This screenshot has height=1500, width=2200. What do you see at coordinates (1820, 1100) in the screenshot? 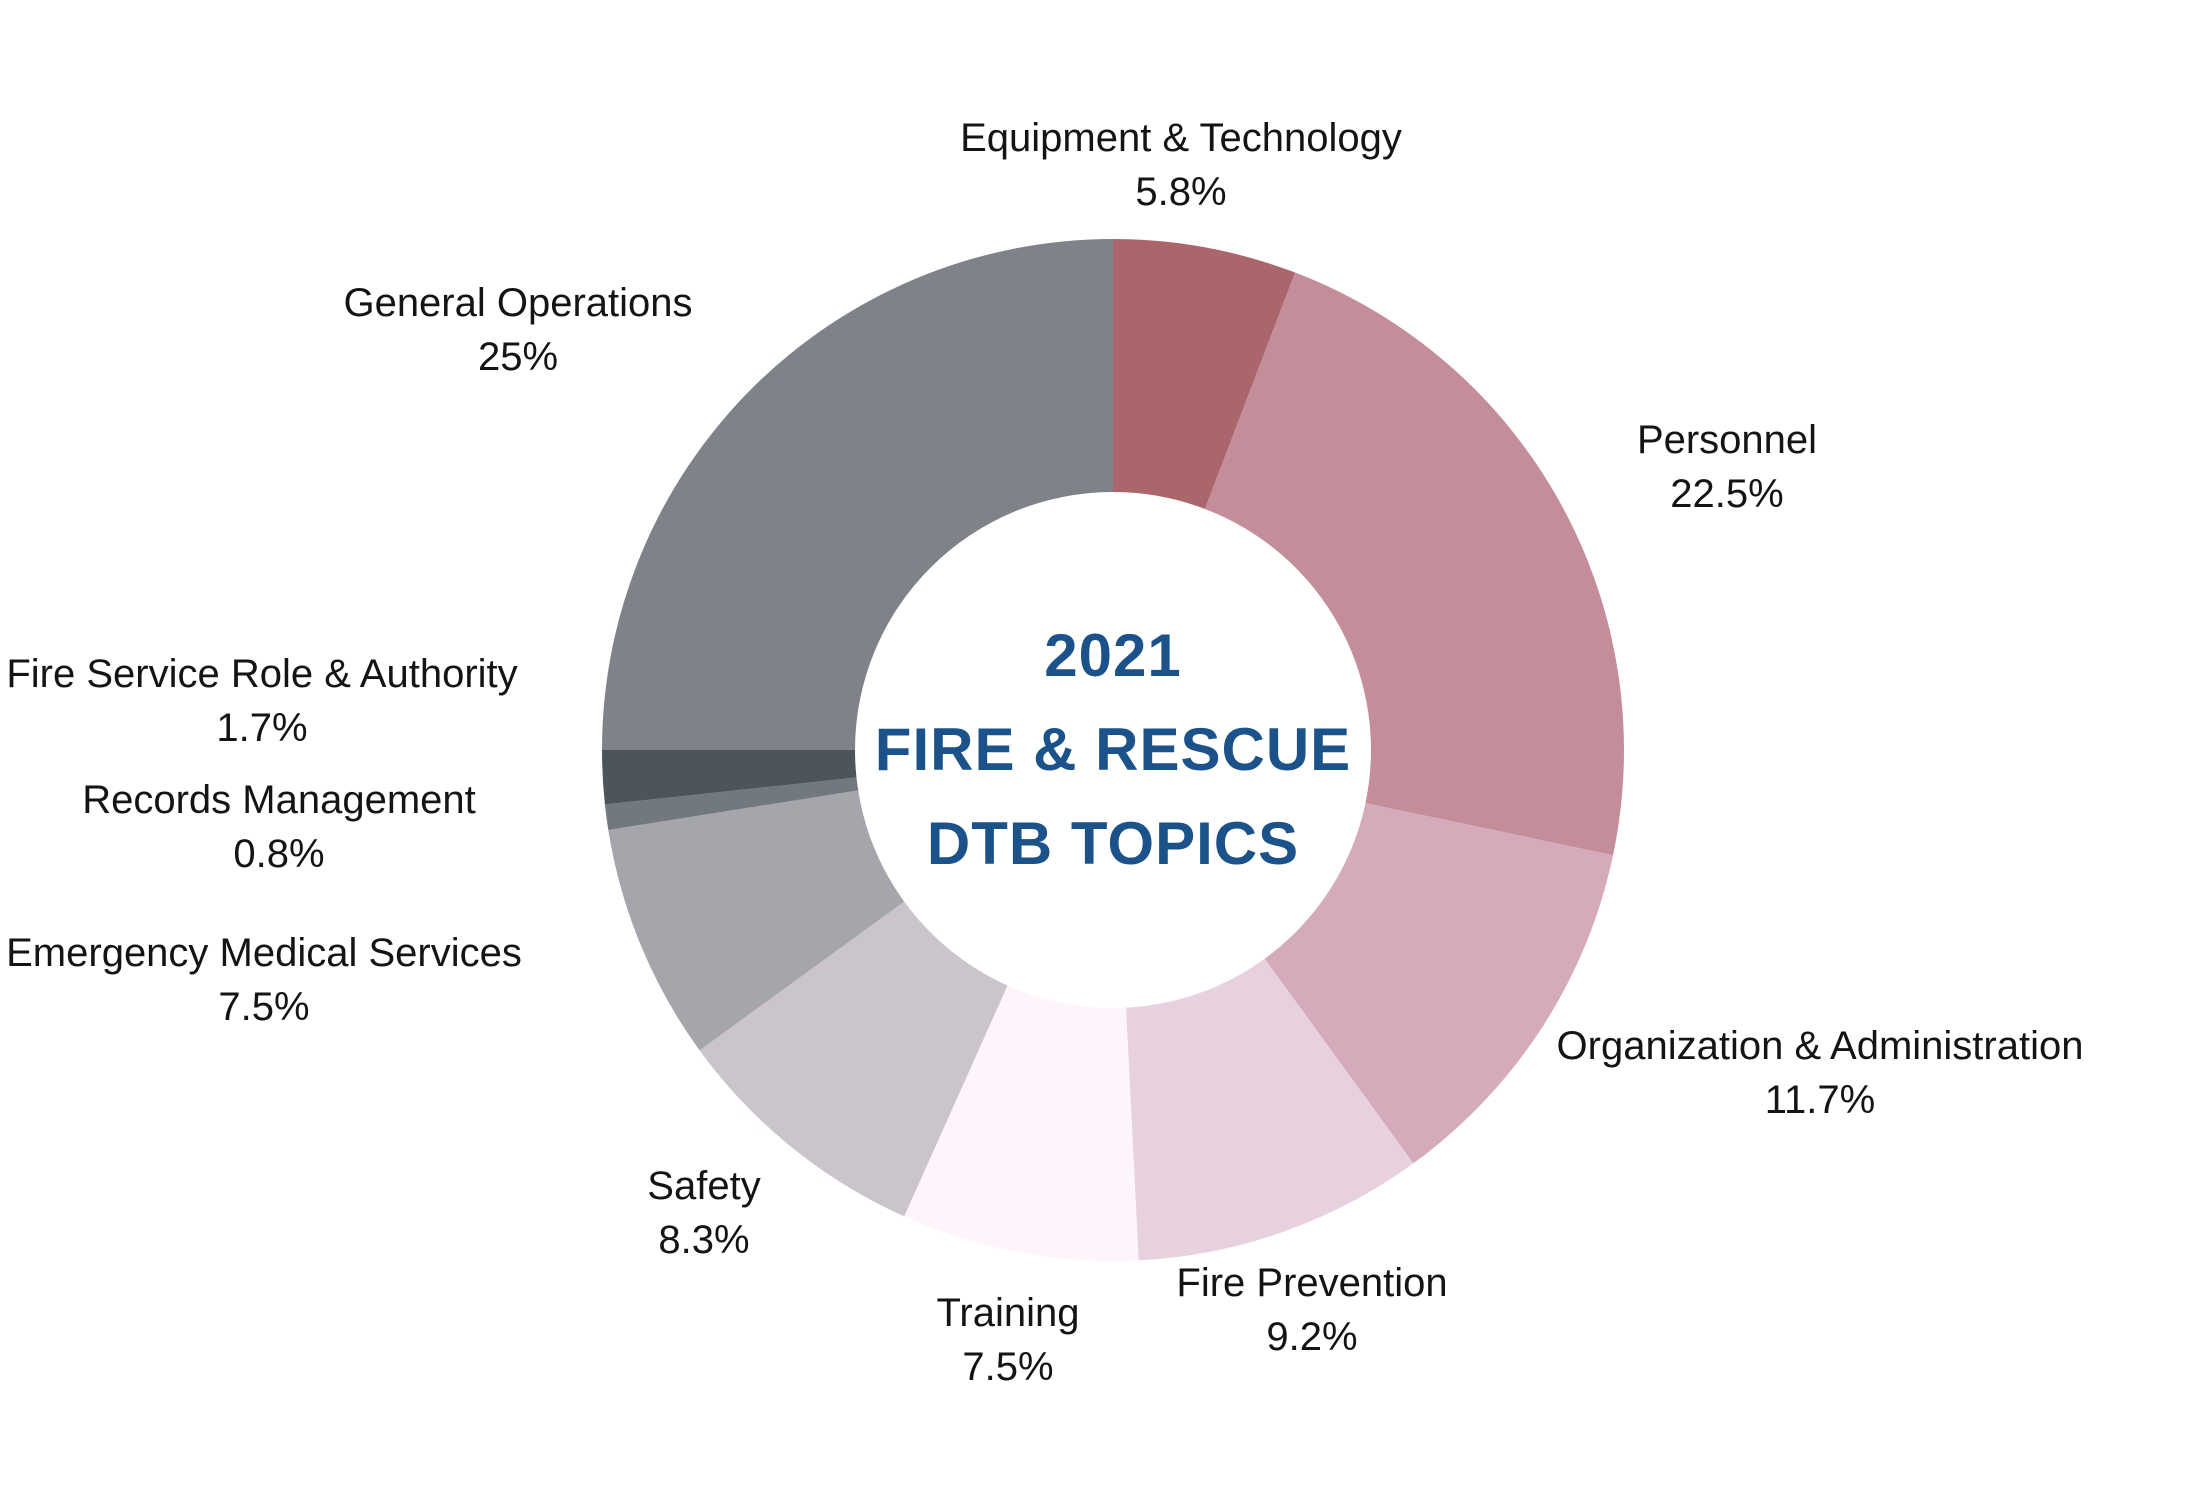
I see `slice-percentage: 11.7%` at bounding box center [1820, 1100].